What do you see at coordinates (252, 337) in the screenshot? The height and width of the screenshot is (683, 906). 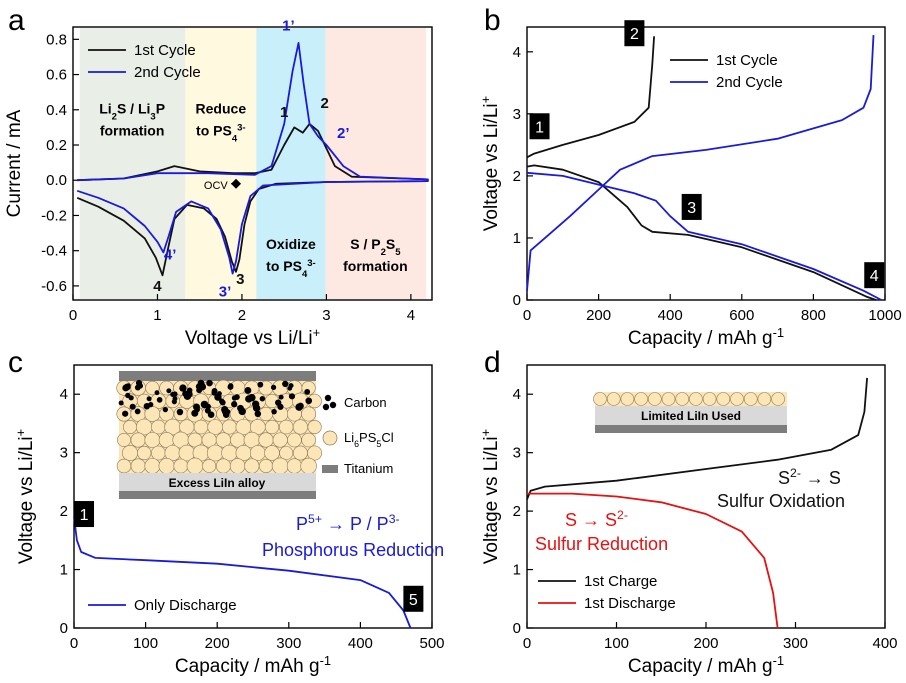 I see `a-x-axis-label: Voltage vs Li/Li+` at bounding box center [252, 337].